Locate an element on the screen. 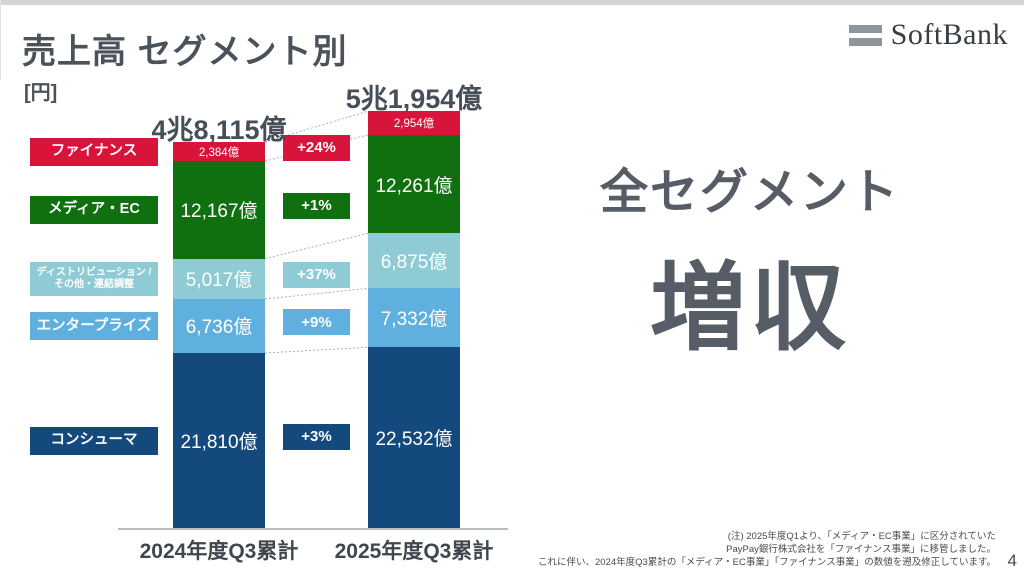  segment-value-label: 2,384億 is located at coordinates (219, 152).